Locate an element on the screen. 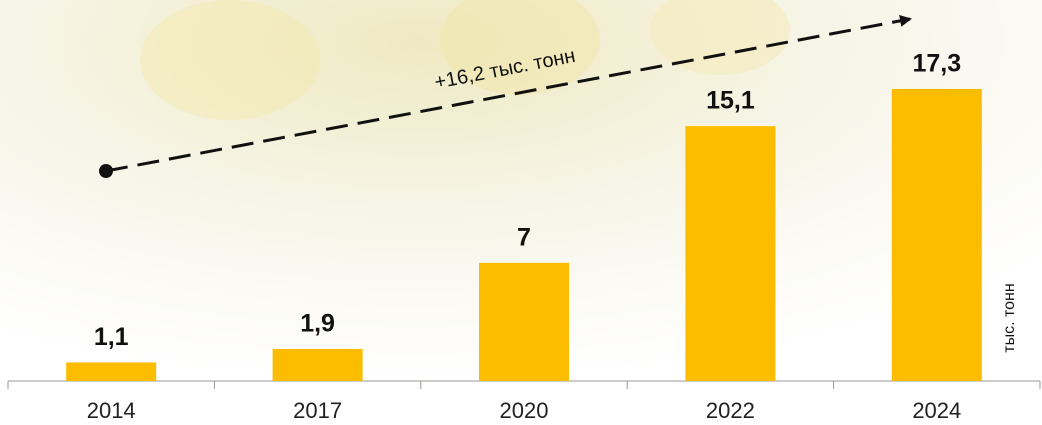 This screenshot has width=1042, height=425. value-label: 17,3 is located at coordinates (936, 64).